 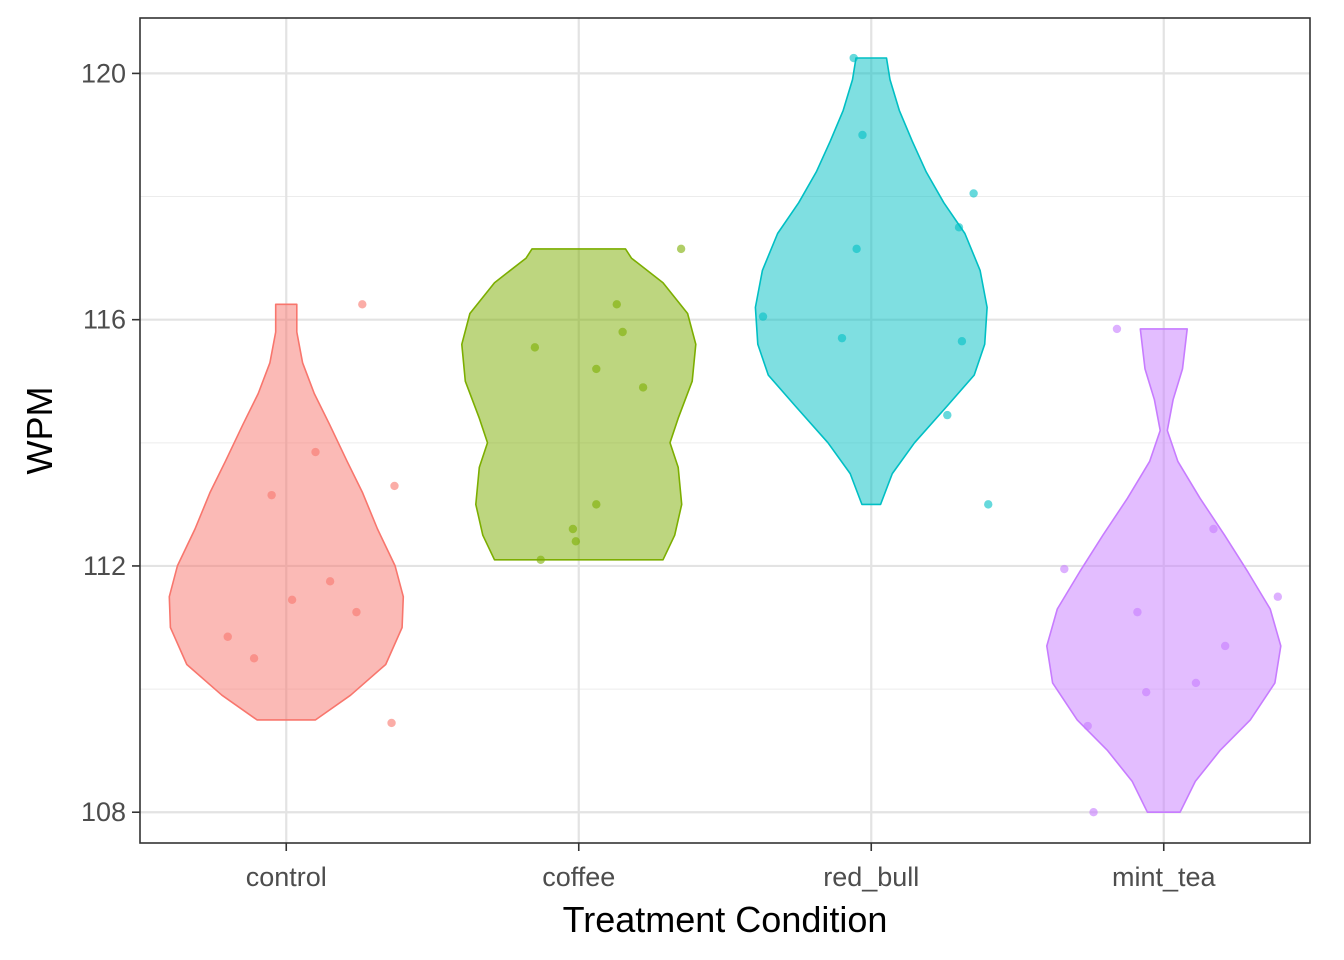 I want to click on x-tick-label: control, so click(x=286, y=877).